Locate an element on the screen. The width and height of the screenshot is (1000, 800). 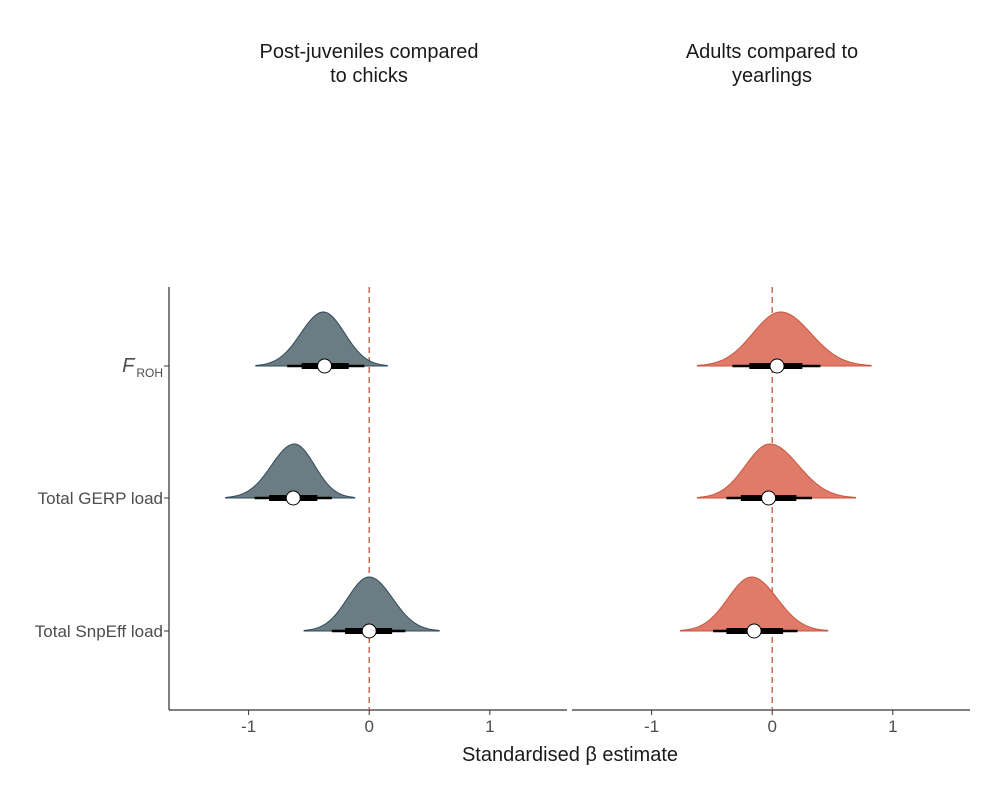
x-axis-label: Standardised β estimate is located at coordinates (570, 755).